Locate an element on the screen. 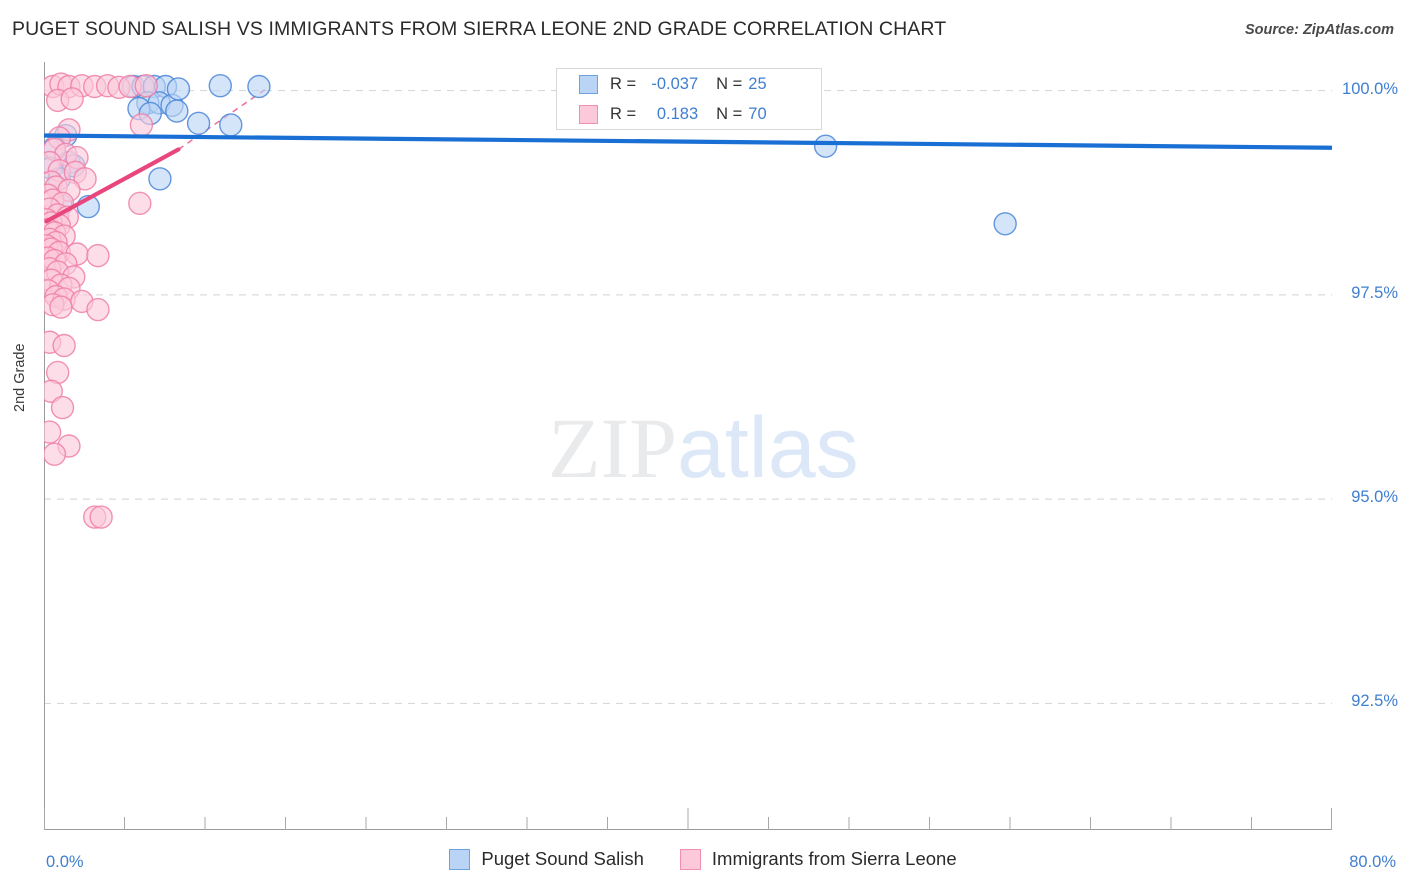  stats-row-puget-sound-salish: R = -0.037 N = 25 is located at coordinates (689, 84).